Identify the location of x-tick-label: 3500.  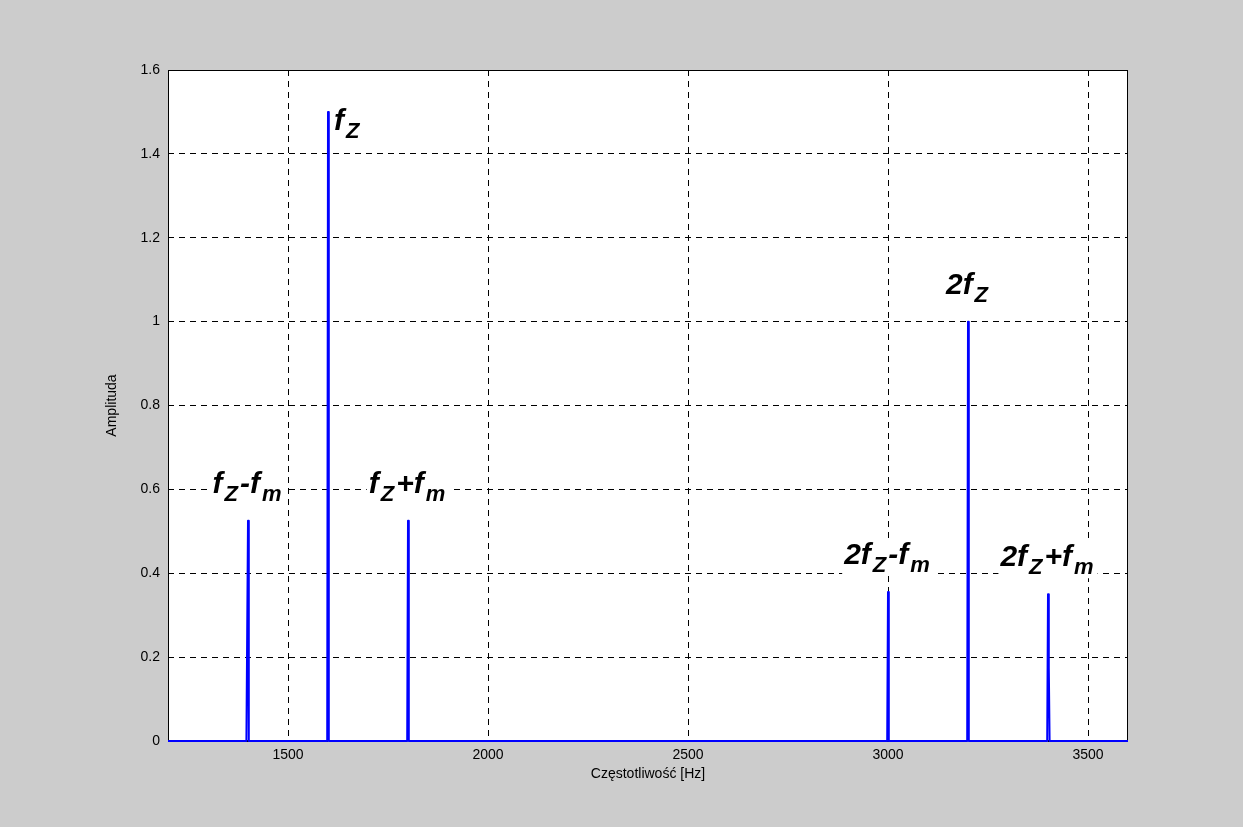
(1088, 754).